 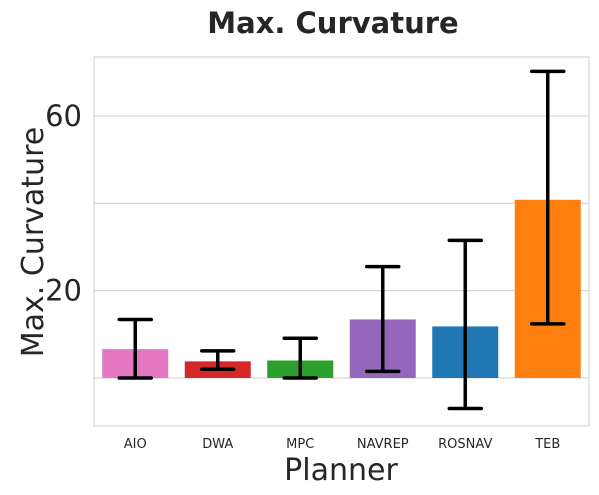 What do you see at coordinates (33, 242) in the screenshot?
I see `y-axis-label: Max. Curvature` at bounding box center [33, 242].